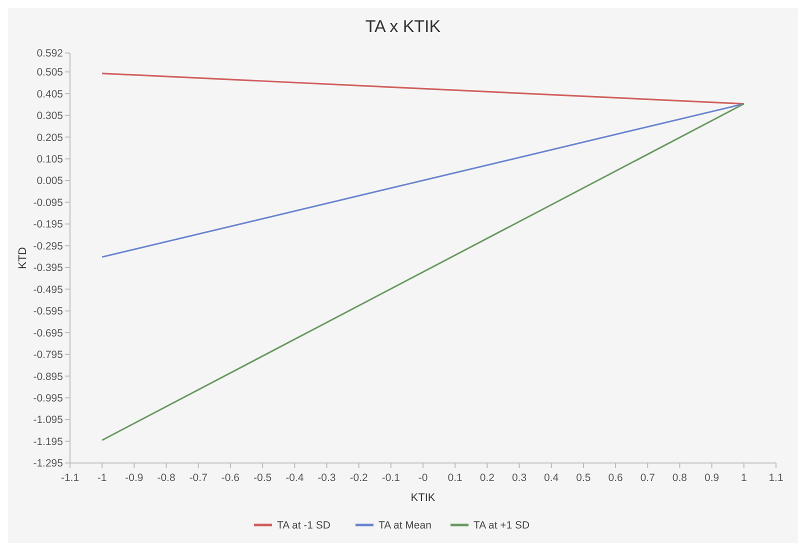  Describe the element at coordinates (487, 478) in the screenshot. I see `x-tick-label: 0.2` at that location.